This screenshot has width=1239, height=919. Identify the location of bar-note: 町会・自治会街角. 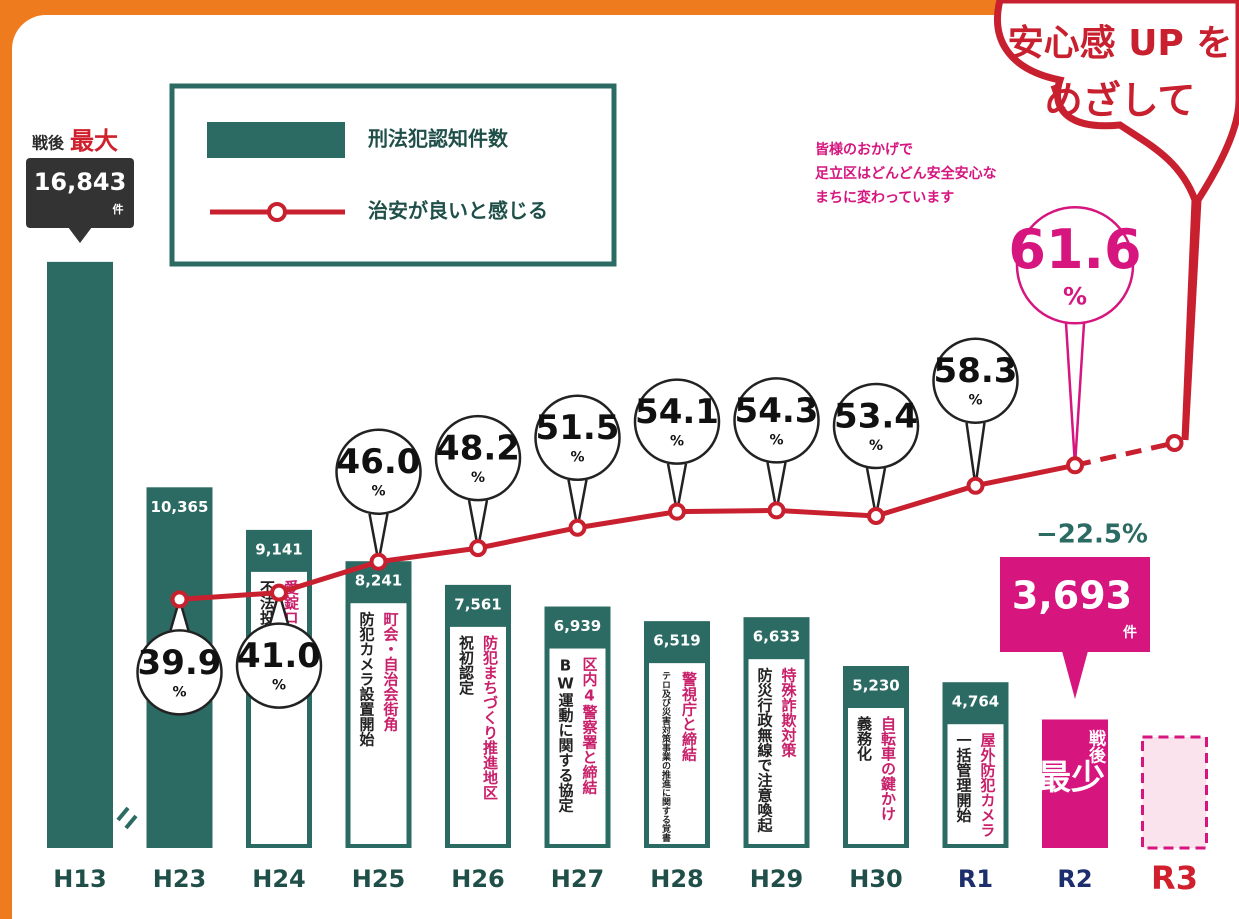
(391, 671).